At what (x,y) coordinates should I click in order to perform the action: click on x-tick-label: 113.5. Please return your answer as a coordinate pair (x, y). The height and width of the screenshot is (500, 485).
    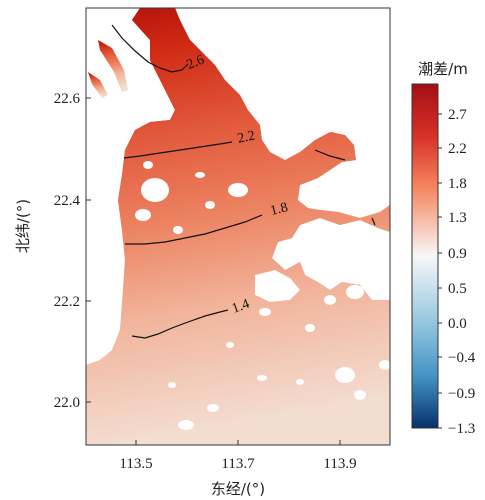
    Looking at the image, I should click on (135, 464).